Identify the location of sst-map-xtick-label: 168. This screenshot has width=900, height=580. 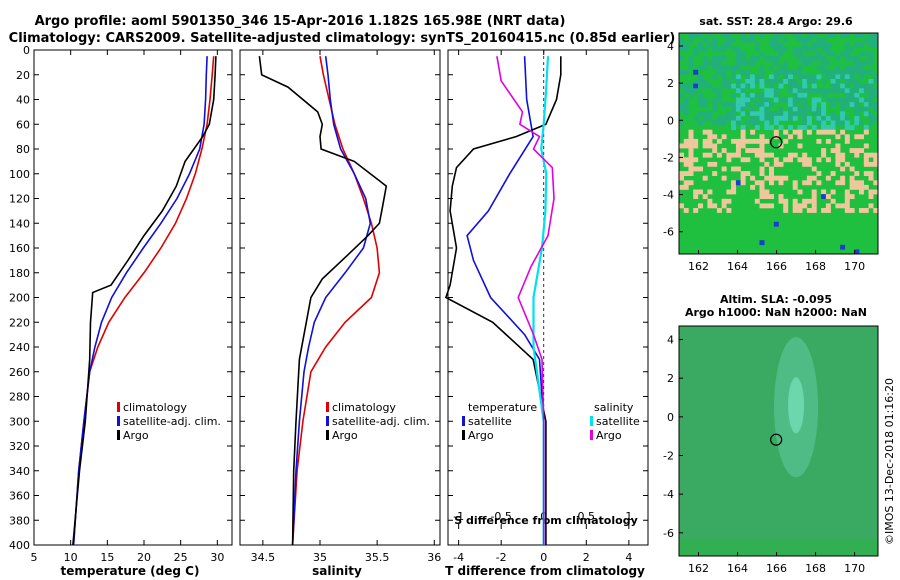
(815, 266).